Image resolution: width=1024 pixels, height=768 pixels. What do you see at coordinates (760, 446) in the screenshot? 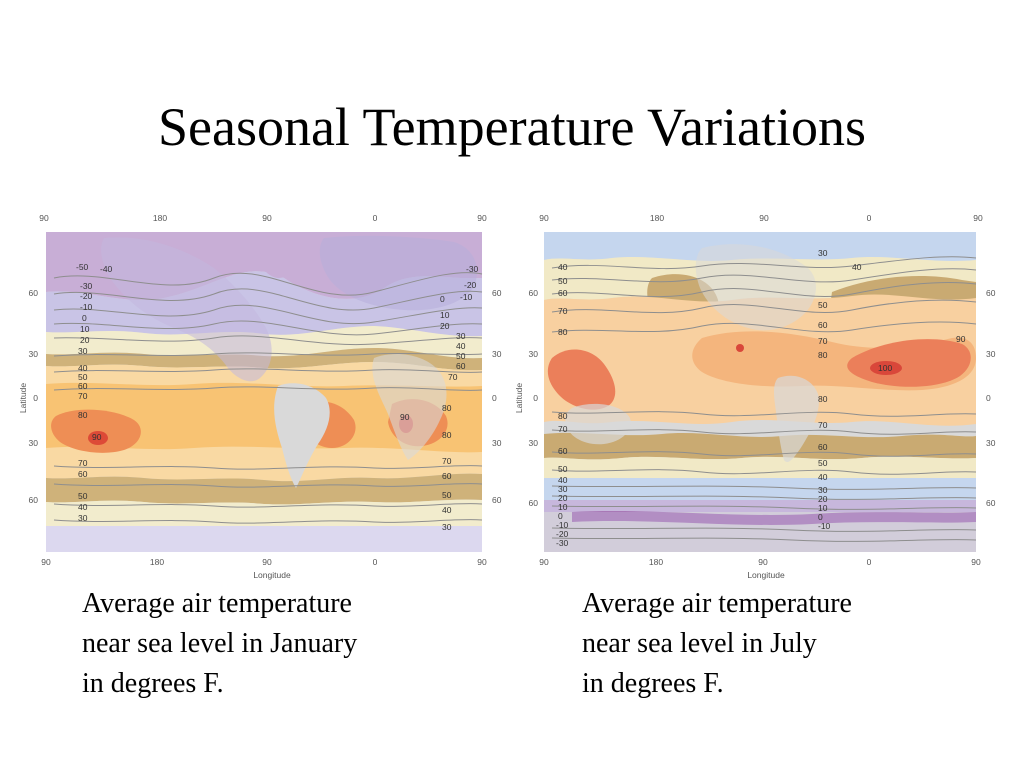
I see `tan-band-south` at bounding box center [760, 446].